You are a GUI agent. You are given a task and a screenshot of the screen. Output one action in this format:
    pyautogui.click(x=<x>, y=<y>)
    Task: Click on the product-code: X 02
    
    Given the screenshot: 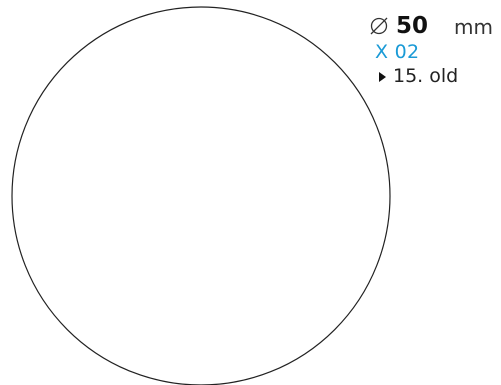 What is the action you would take?
    pyautogui.click(x=397, y=52)
    